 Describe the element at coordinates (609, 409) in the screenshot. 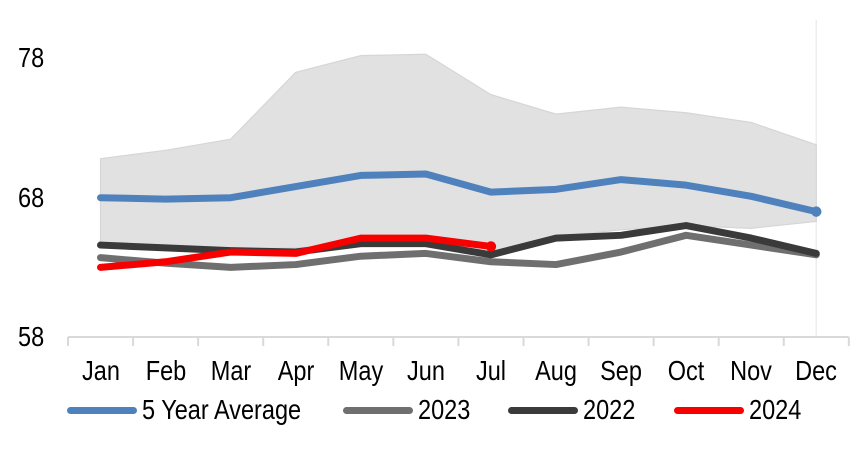

I see `legend-label: 2022` at that location.